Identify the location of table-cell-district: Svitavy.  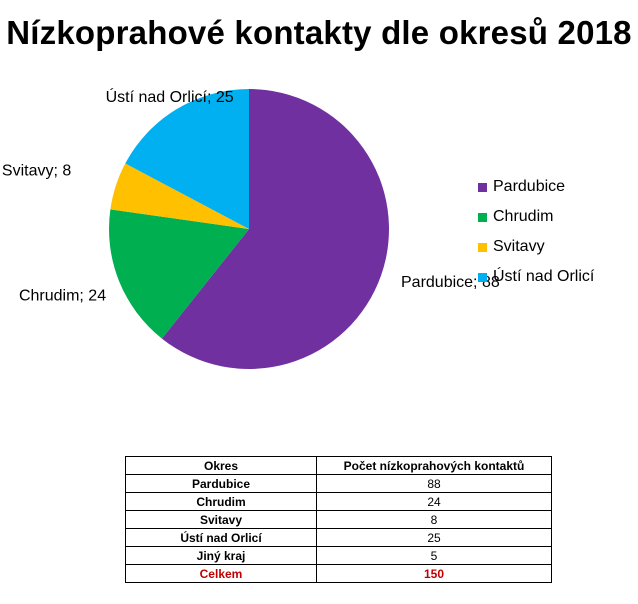
(221, 519).